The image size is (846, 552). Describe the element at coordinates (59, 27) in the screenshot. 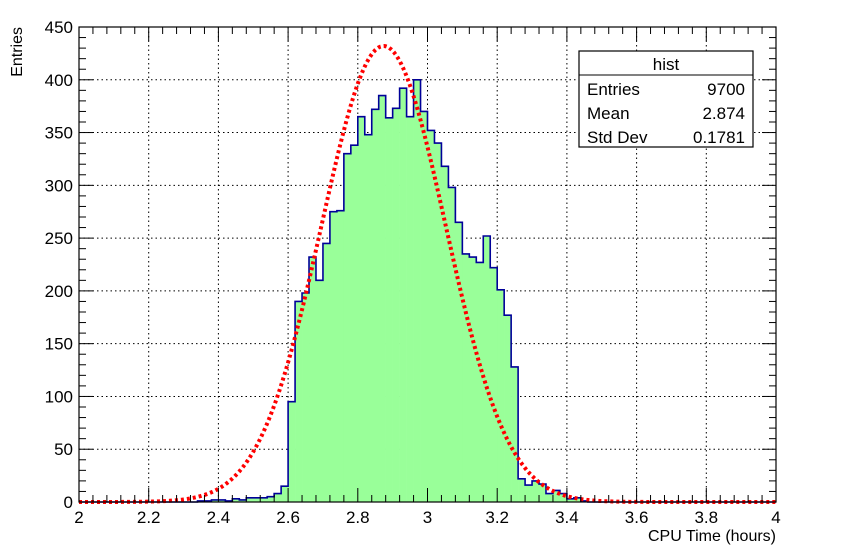

I see `y-tick-label-9: 450` at that location.